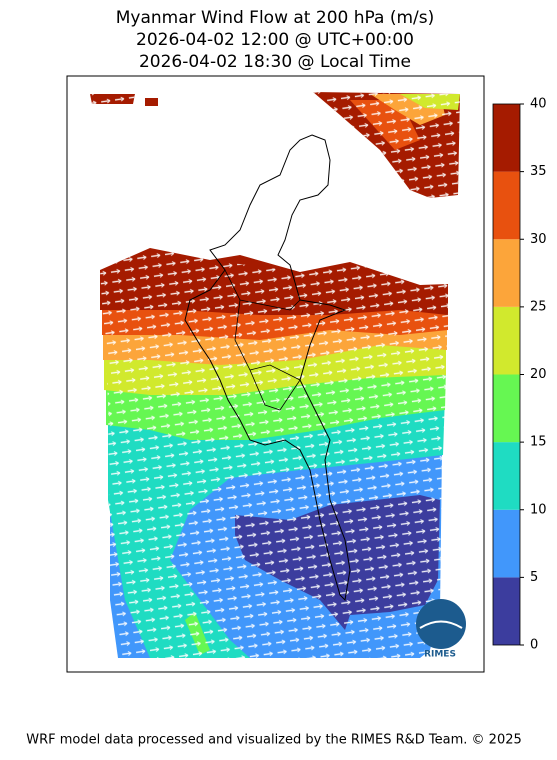 This screenshot has height=760, width=557. Describe the element at coordinates (538, 442) in the screenshot. I see `colorbar-tick-label: 15` at that location.